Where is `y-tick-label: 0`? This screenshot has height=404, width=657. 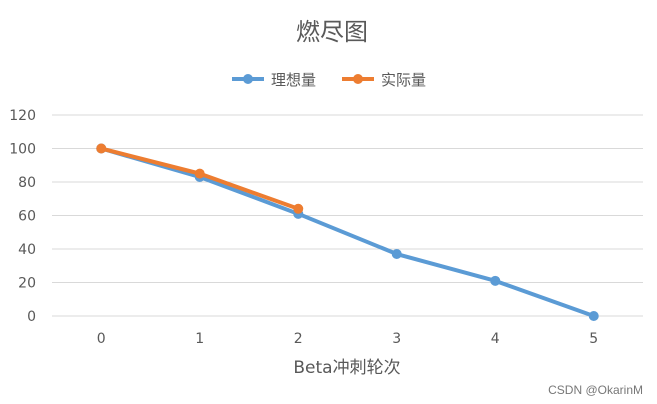
y-tick-label: 0 is located at coordinates (31, 317).